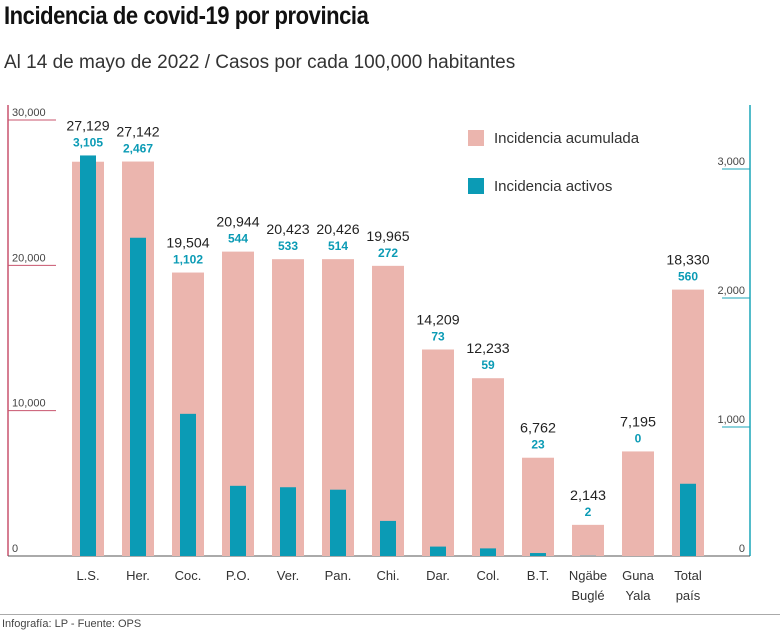 Image resolution: width=780 pixels, height=634 pixels. What do you see at coordinates (638, 575) in the screenshot?
I see `category-label: Guna` at bounding box center [638, 575].